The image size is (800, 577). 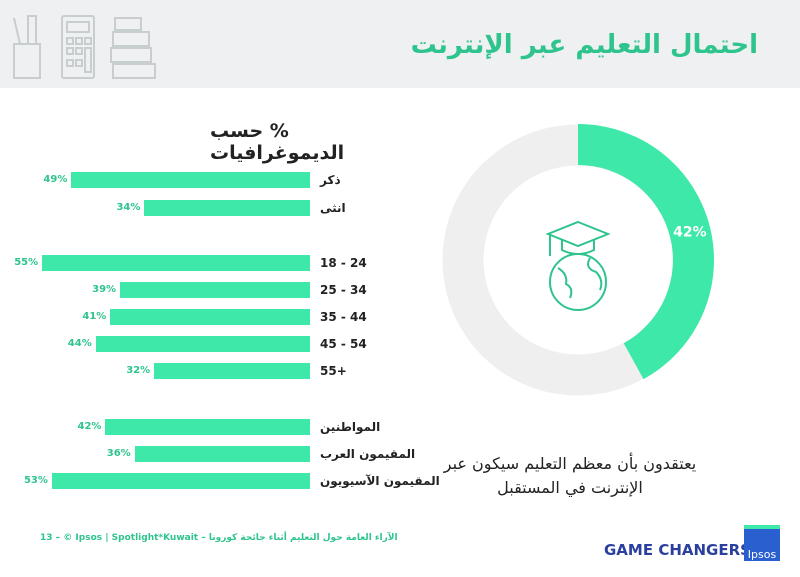 What do you see at coordinates (138, 370) in the screenshot?
I see `bar-value-label: 32%` at bounding box center [138, 370].